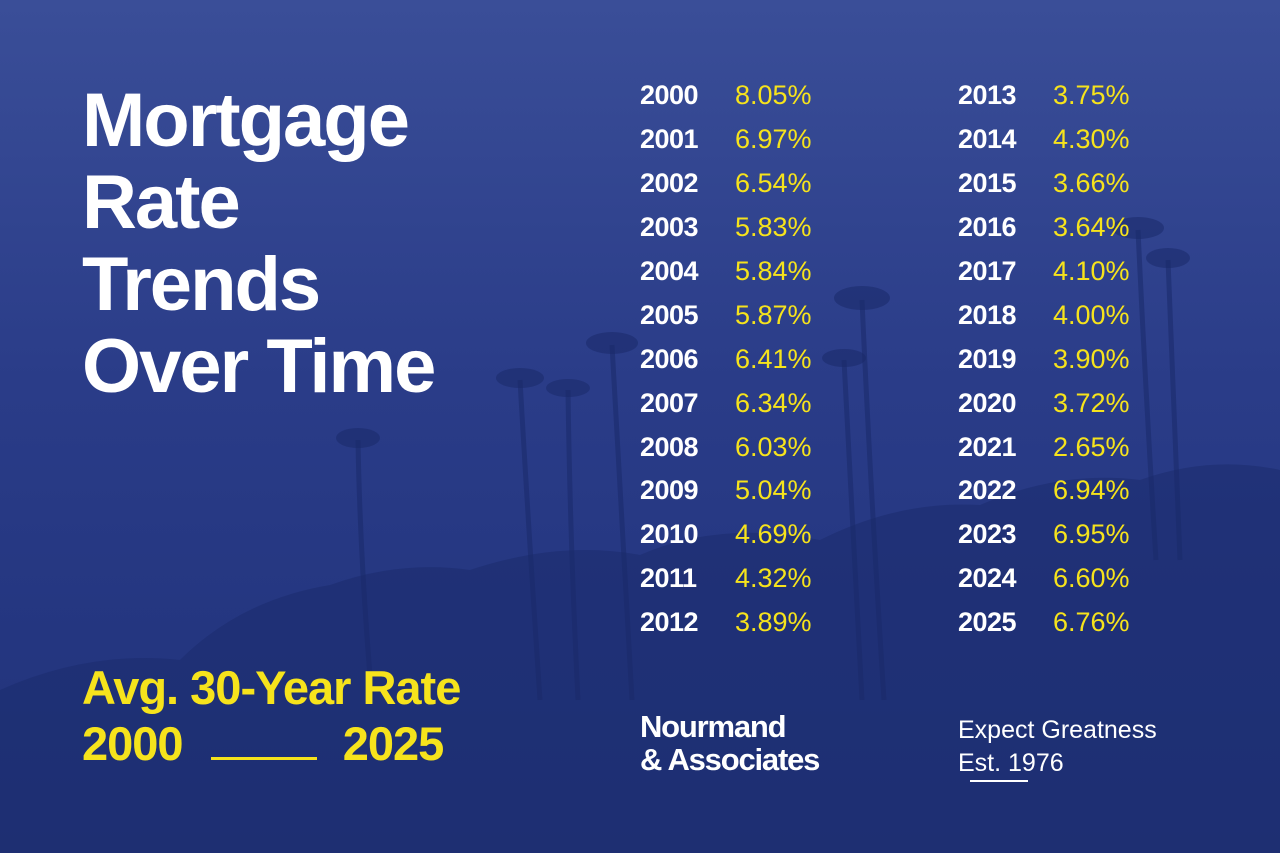 This screenshot has width=1280, height=853. I want to click on rate-value: 4.69%, so click(773, 534).